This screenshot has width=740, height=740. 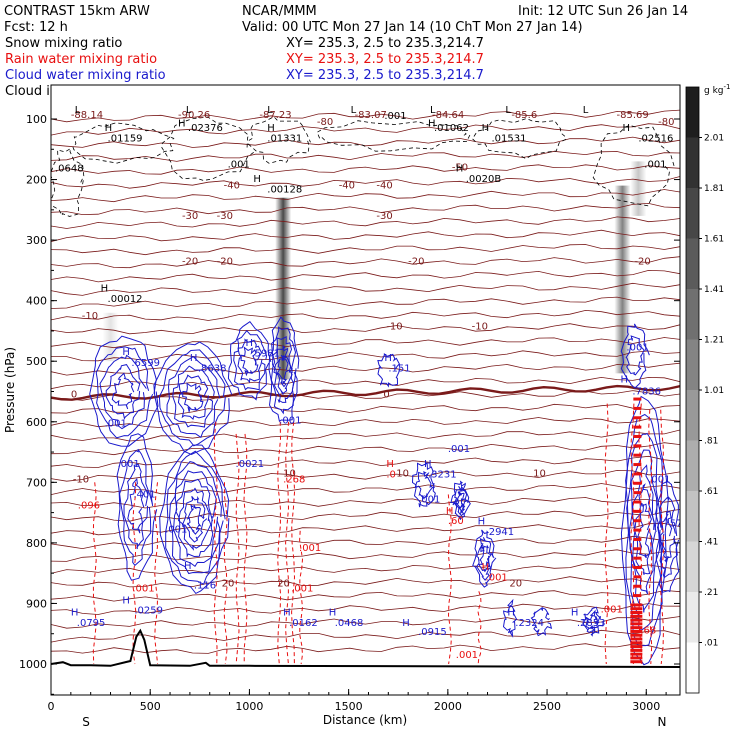 I want to click on colorbar-label: 1.21, so click(x=714, y=341).